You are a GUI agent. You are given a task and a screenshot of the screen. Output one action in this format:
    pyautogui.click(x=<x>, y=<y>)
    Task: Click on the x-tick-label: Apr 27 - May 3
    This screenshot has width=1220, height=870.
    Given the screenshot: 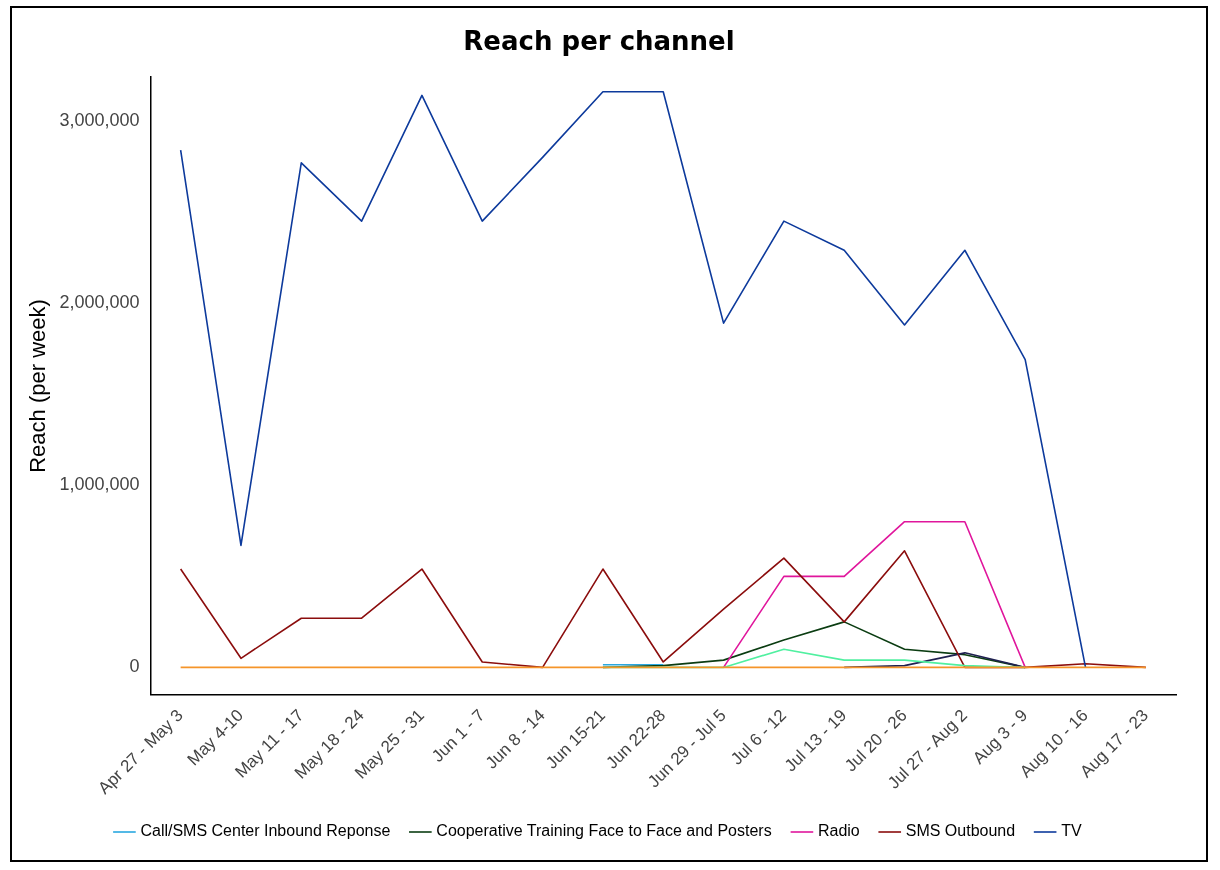 What is the action you would take?
    pyautogui.click(x=140, y=751)
    